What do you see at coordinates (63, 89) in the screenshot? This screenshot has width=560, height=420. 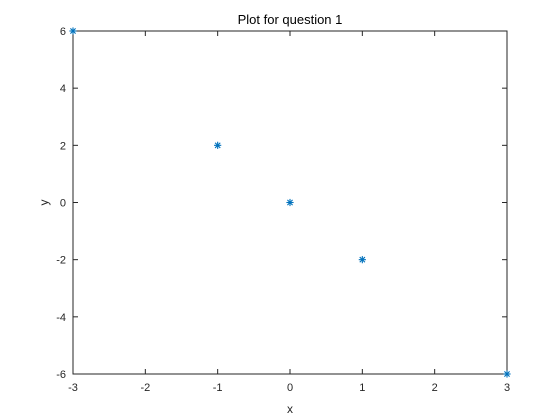 I see `y-tick-label: 4` at bounding box center [63, 89].